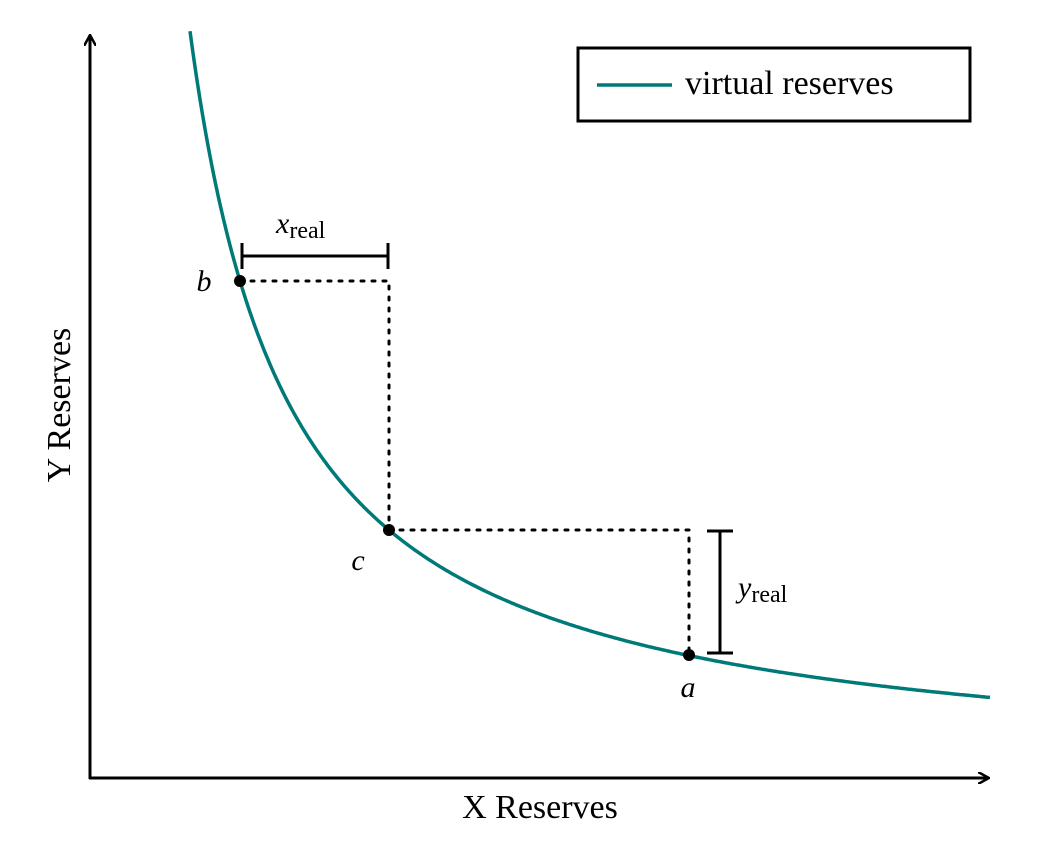 The width and height of the screenshot is (1050, 858). What do you see at coordinates (789, 83) in the screenshot?
I see `legend-label: virtual reserves` at bounding box center [789, 83].